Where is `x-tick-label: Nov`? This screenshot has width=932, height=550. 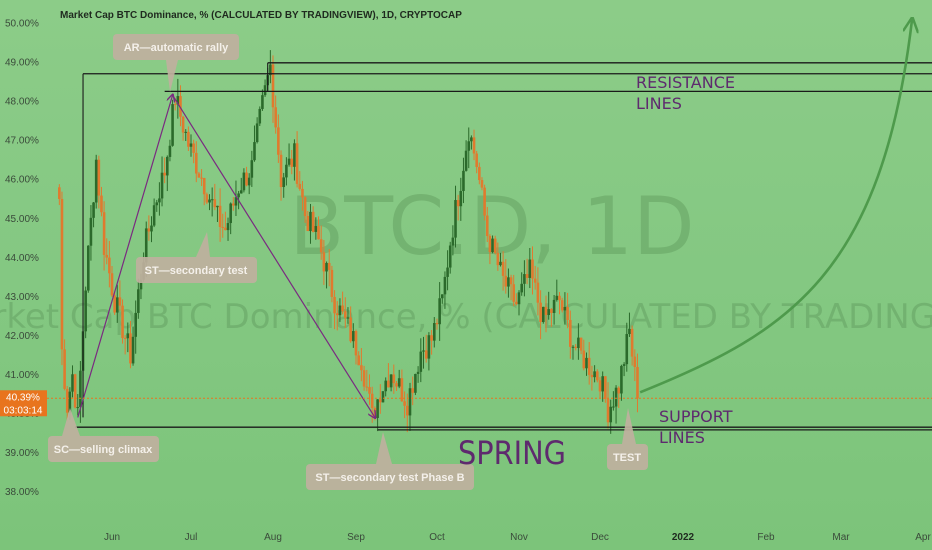
x-tick-label: Nov is located at coordinates (519, 537).